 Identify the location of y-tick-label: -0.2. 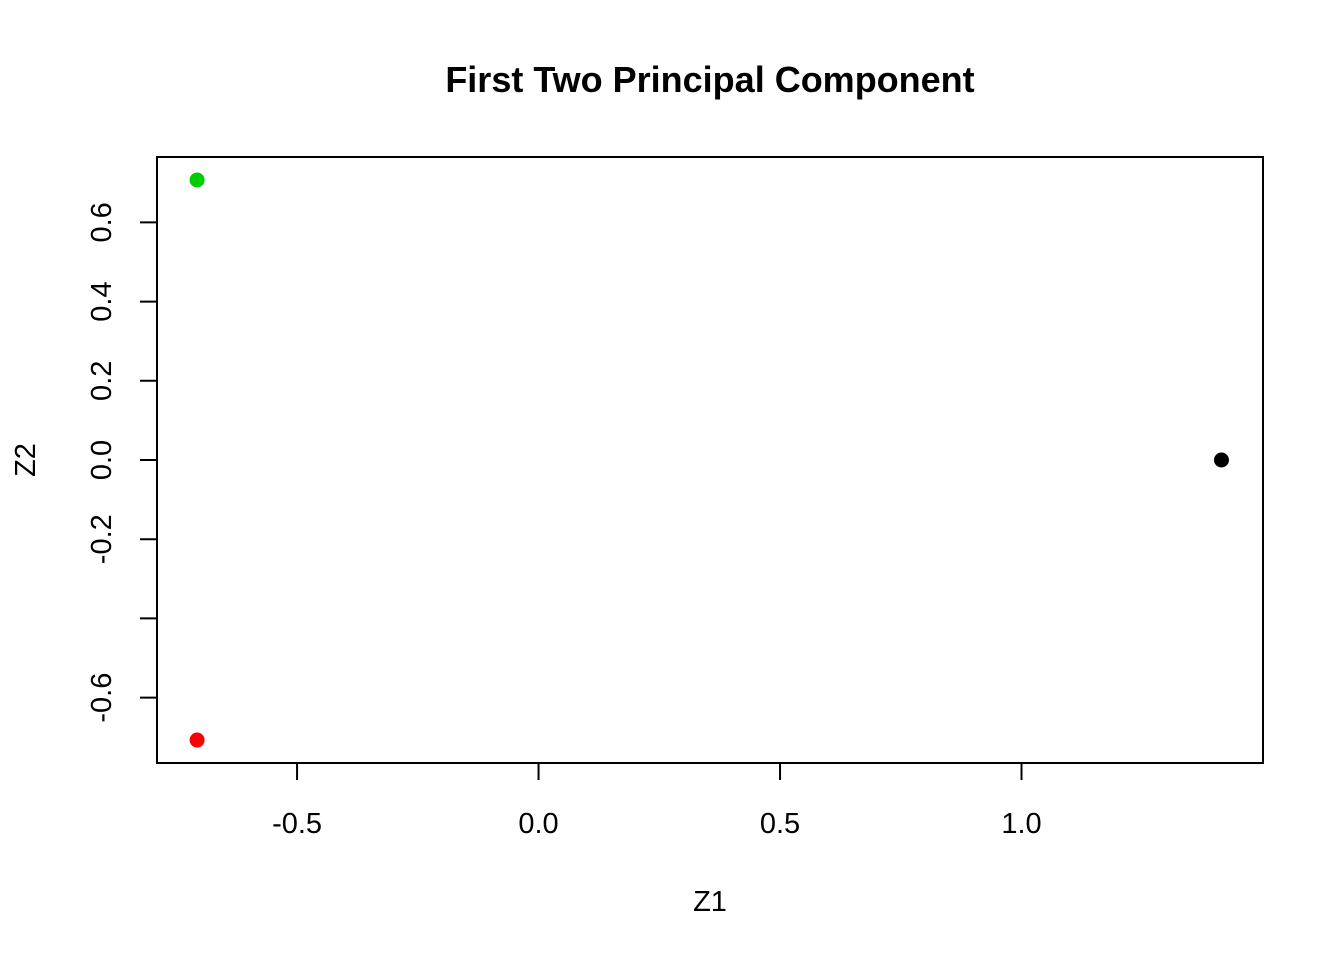
(102, 539).